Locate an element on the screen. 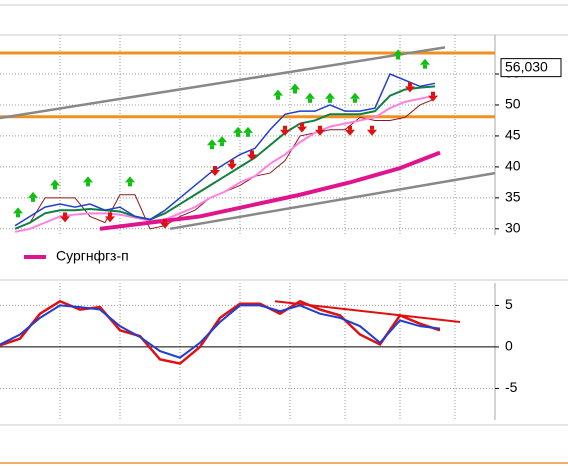 The height and width of the screenshot is (466, 568). y-tick-label: 35 is located at coordinates (513, 197).